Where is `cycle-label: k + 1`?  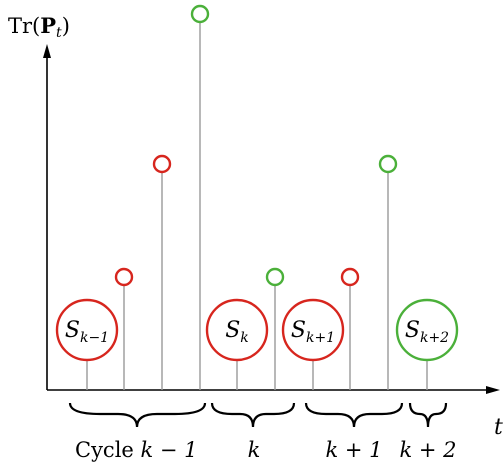
cycle-label: k + 1 is located at coordinates (353, 450).